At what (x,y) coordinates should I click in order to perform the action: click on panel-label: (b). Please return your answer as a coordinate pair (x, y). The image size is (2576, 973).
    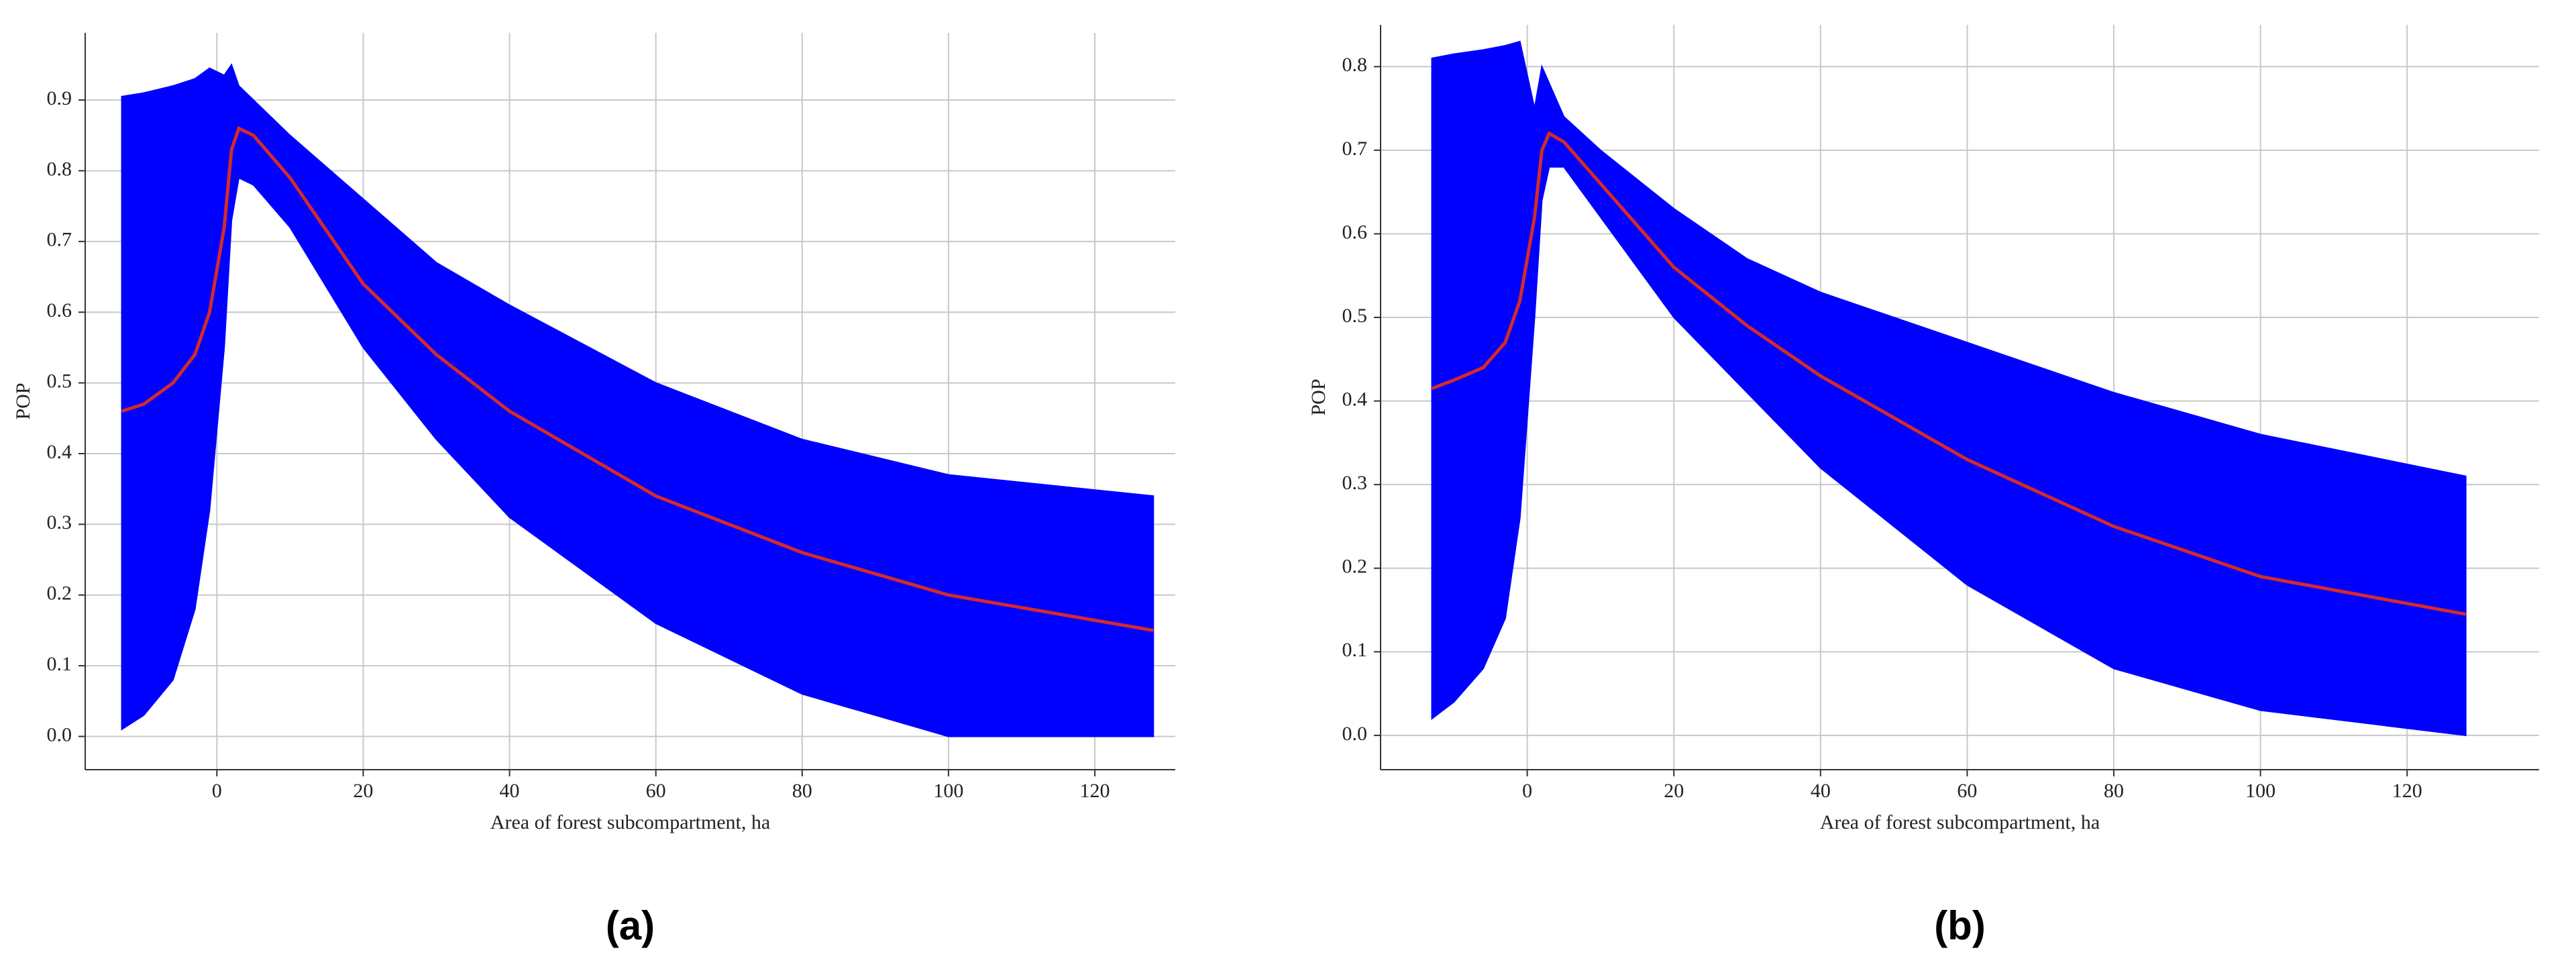
    Looking at the image, I should click on (1960, 925).